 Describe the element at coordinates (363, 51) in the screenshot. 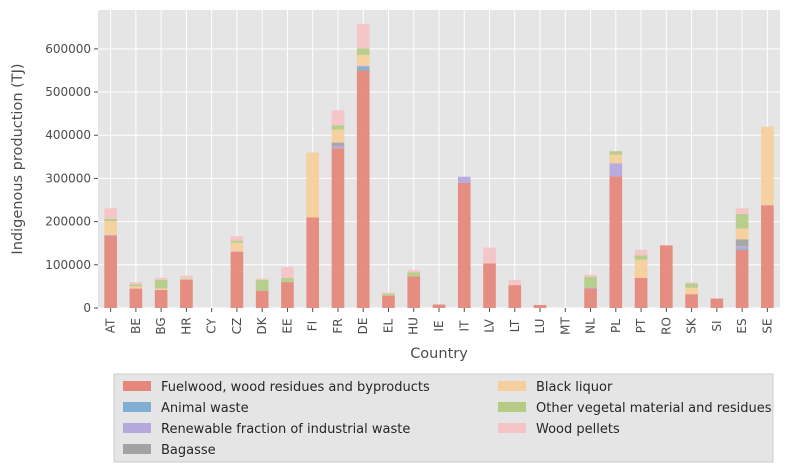

I see `bar-segment-de-s5` at that location.